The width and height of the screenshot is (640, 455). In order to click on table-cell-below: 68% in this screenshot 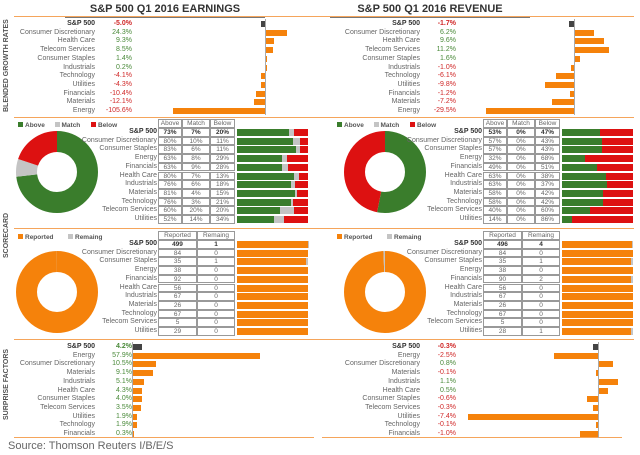, I will do `click(547, 158)`.